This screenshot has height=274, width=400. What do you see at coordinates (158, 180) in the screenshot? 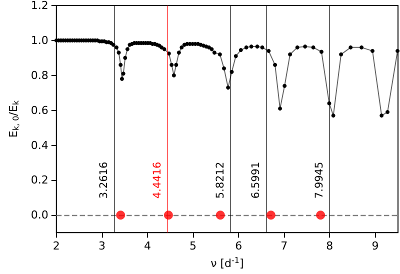
I see `ref-line-label: 4.4416` at bounding box center [158, 180].